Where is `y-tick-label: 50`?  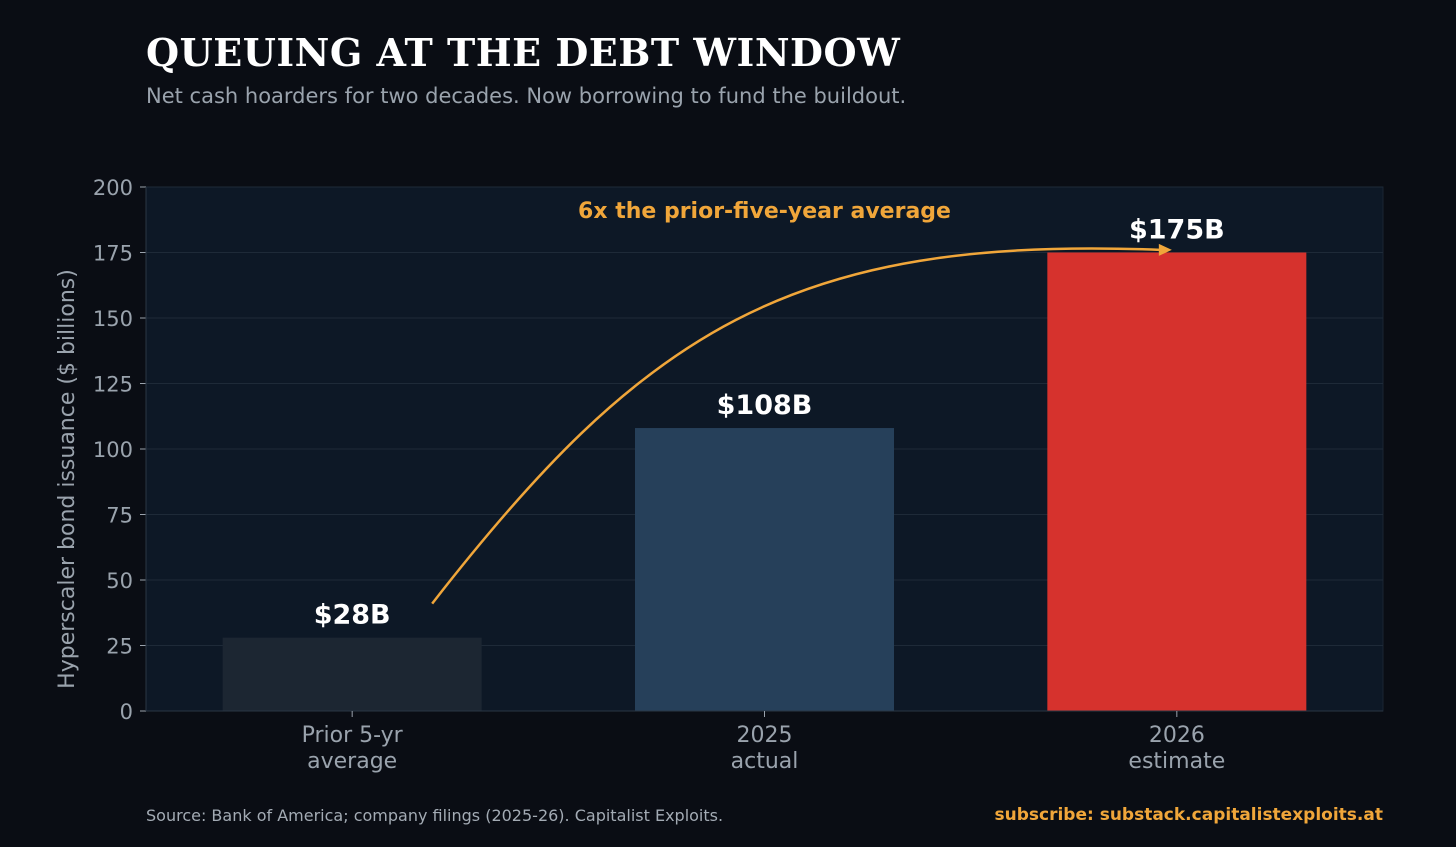 y-tick-label: 50 is located at coordinates (119, 581).